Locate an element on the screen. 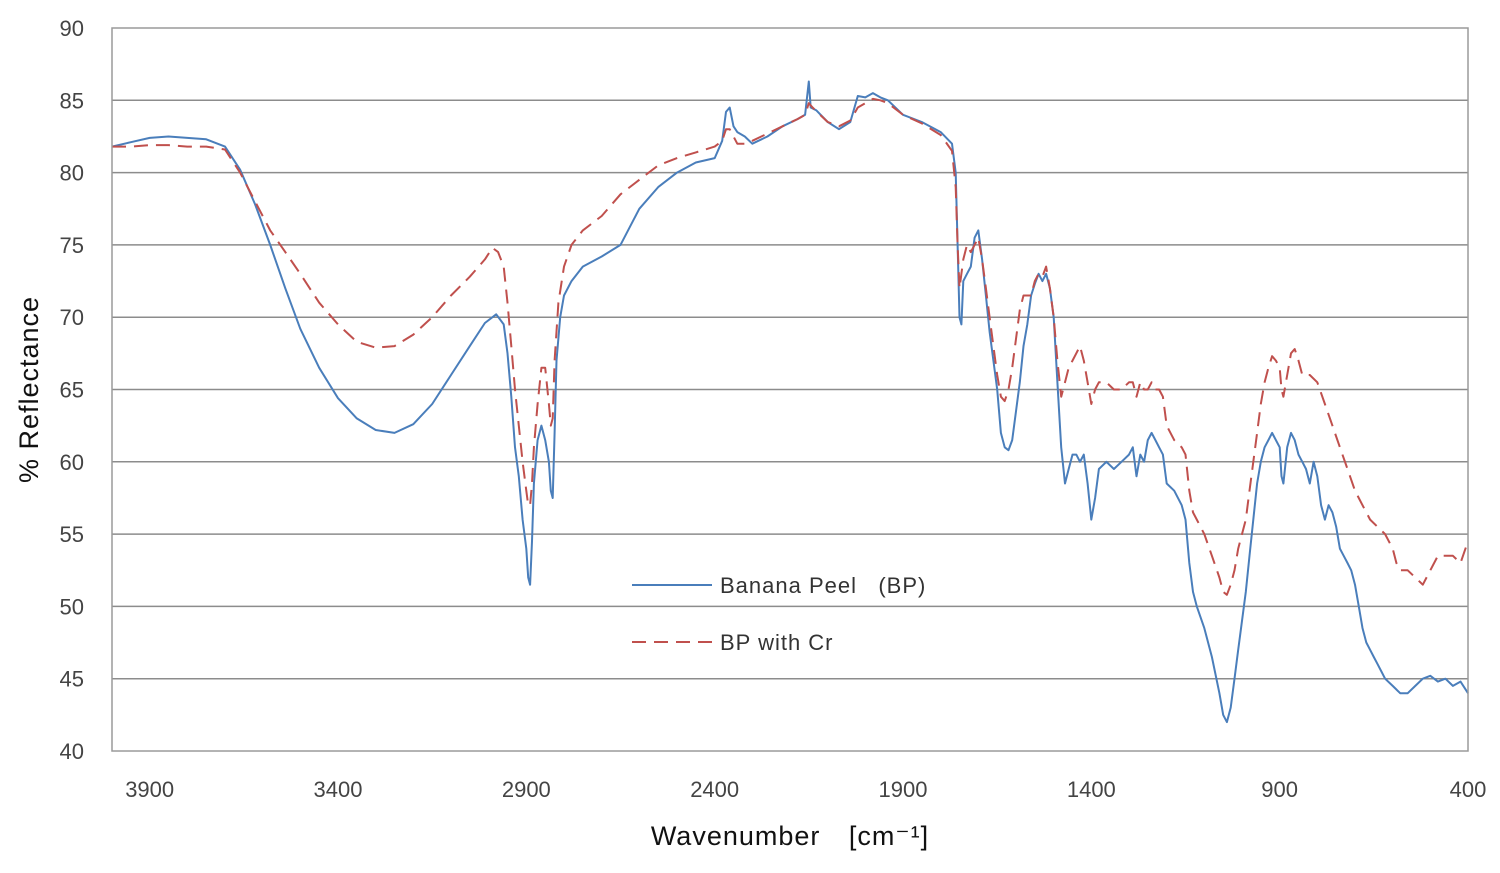 The image size is (1500, 873). y-tick-label-45: 45 is located at coordinates (72, 679).